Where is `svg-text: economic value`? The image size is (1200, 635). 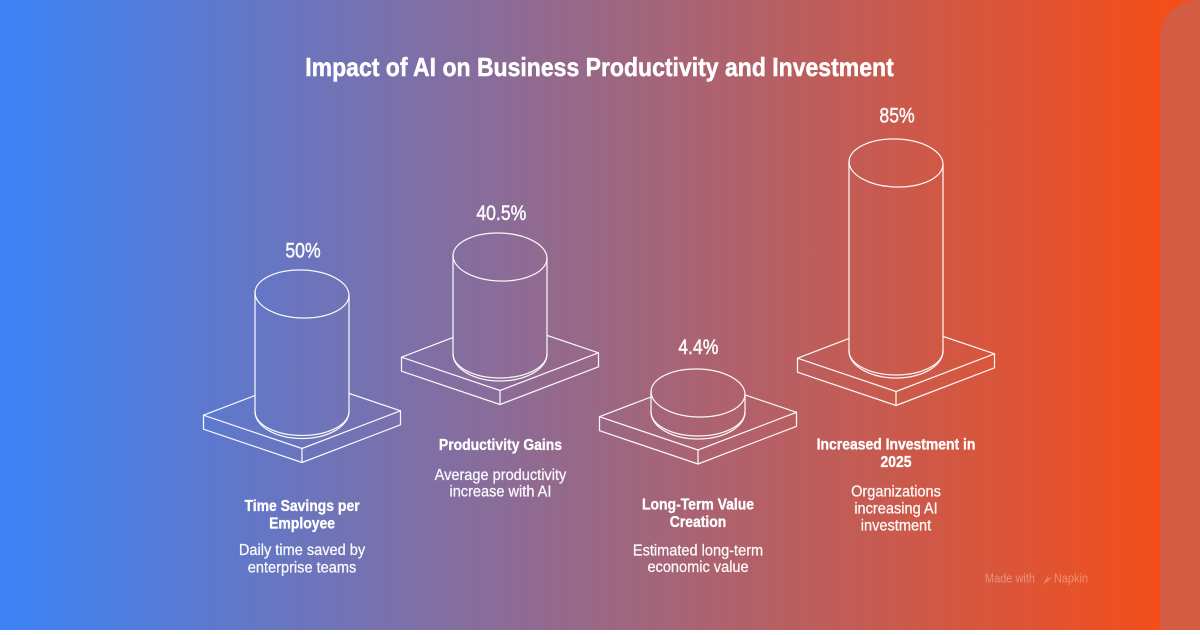
svg-text: economic value is located at coordinates (697, 568).